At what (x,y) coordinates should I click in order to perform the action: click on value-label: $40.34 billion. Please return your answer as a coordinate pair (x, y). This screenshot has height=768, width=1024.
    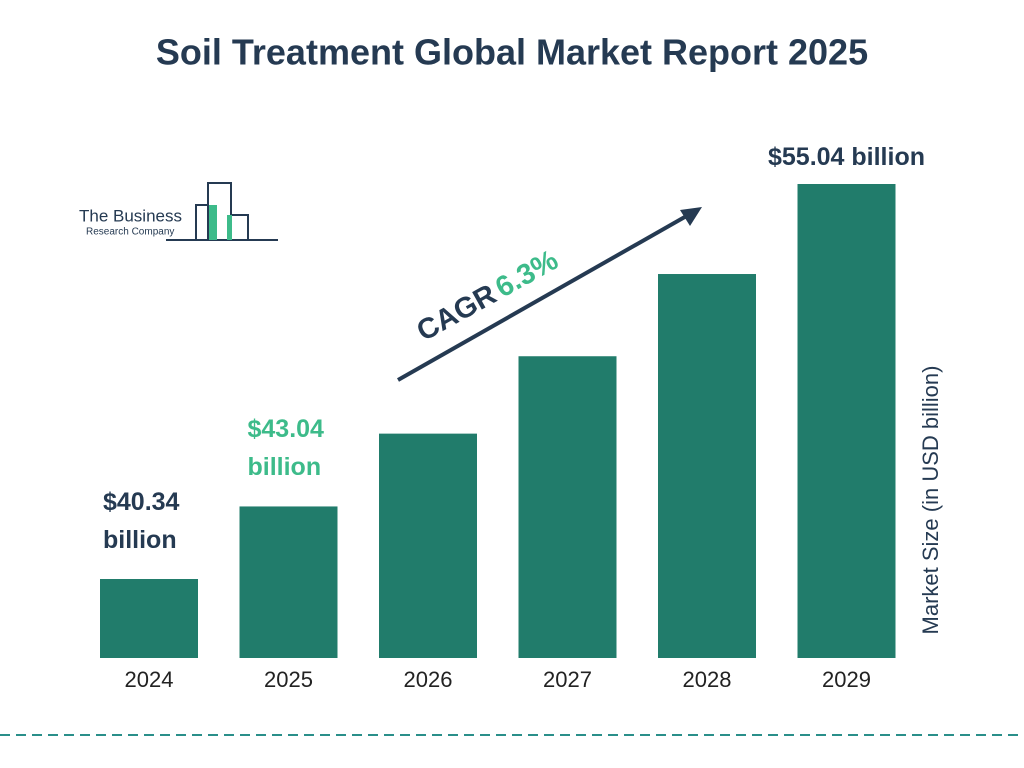
    Looking at the image, I should click on (141, 521).